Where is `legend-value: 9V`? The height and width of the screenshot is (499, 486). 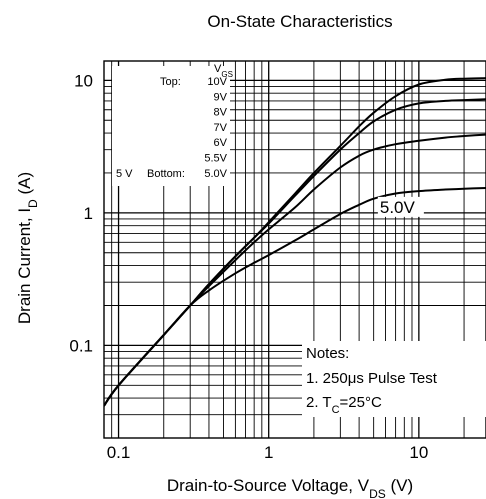
legend-value: 9V is located at coordinates (221, 97).